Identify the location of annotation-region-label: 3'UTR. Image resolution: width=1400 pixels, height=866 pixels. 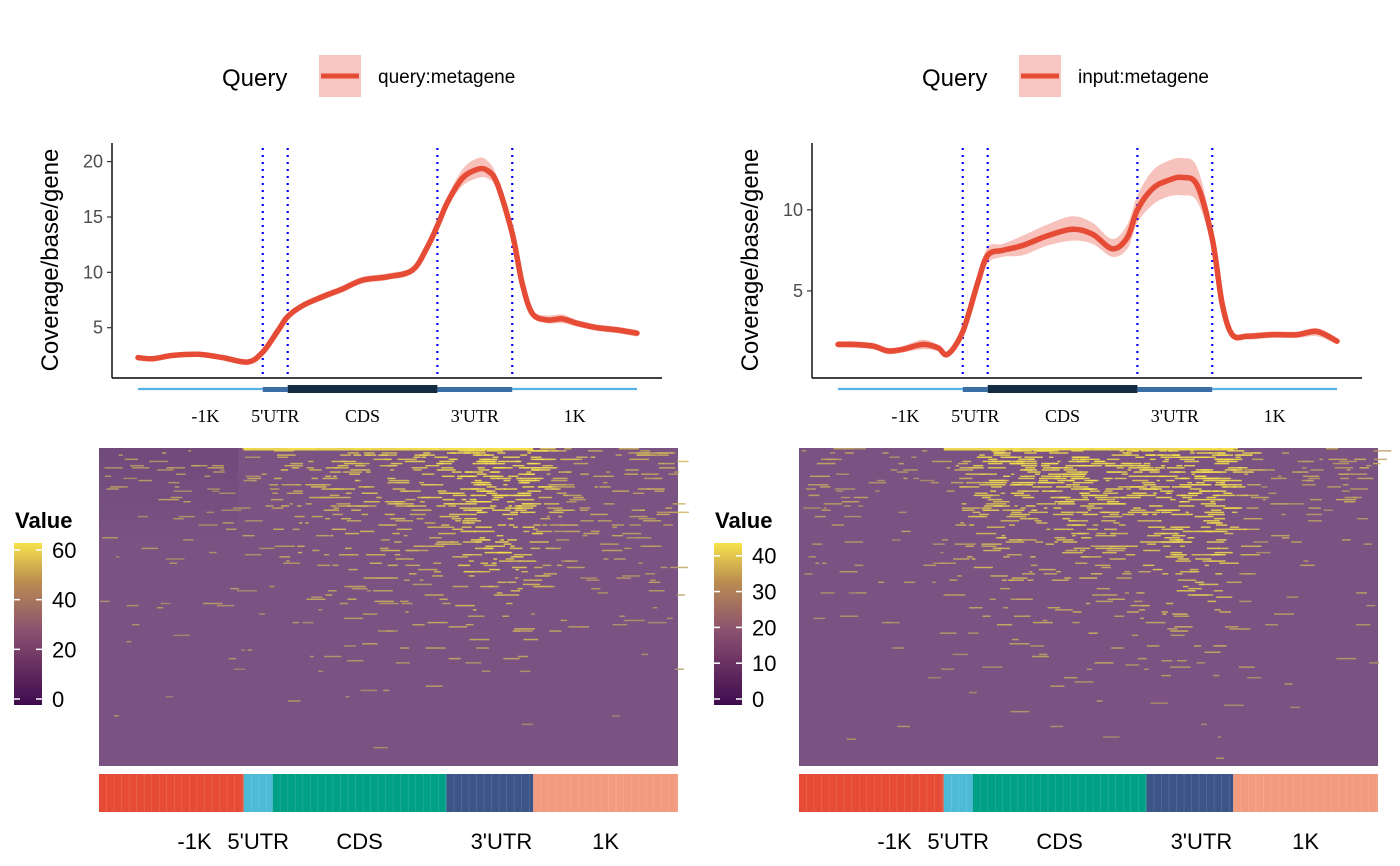
(502, 841).